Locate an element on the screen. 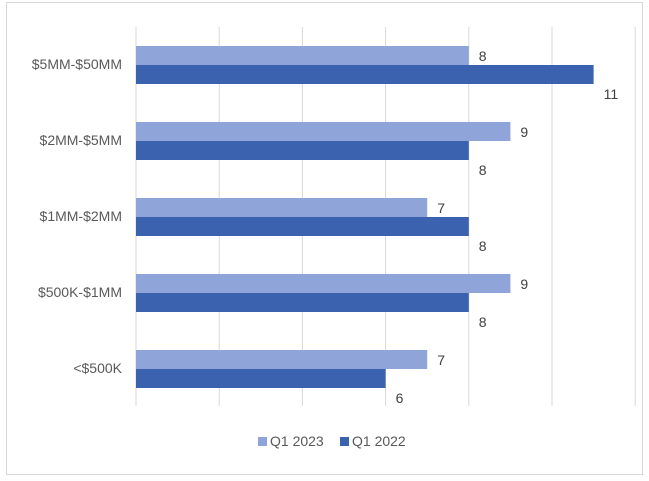 This screenshot has width=649, height=481. legend: Q1 2023 Q1 2022 is located at coordinates (332, 441).